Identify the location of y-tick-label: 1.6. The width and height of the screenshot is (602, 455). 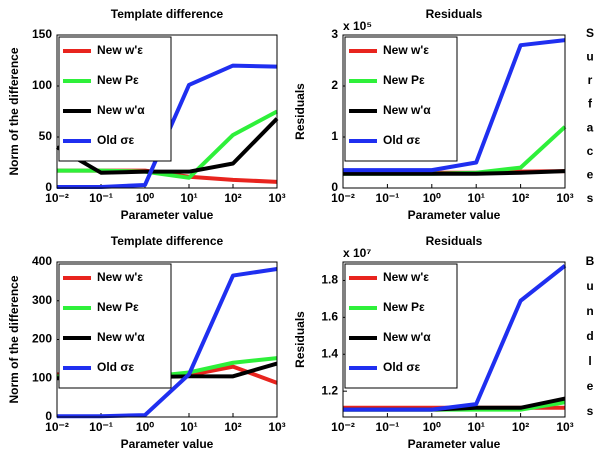
(329, 317).